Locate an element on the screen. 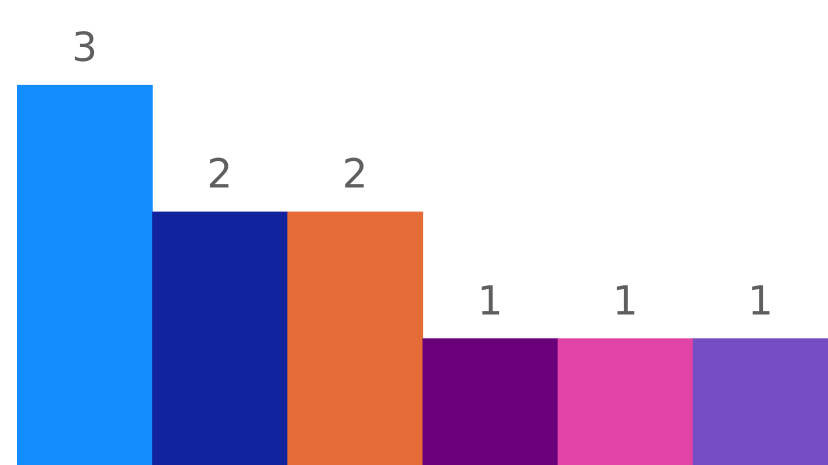 The image size is (828, 465). bar-value-label-1: 3 is located at coordinates (84, 48).